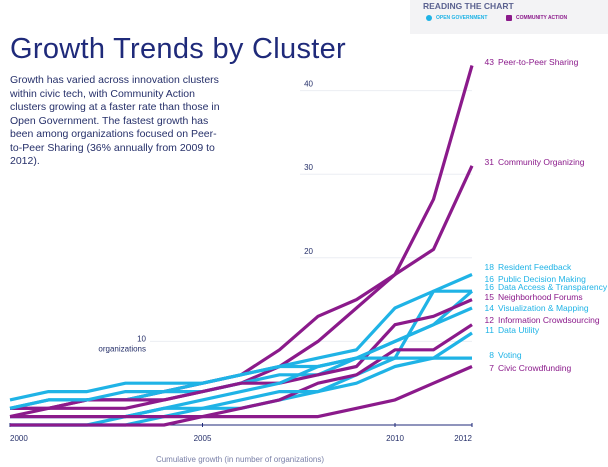  What do you see at coordinates (549, 320) in the screenshot?
I see `series-label: Information Crowdsourcing` at bounding box center [549, 320].